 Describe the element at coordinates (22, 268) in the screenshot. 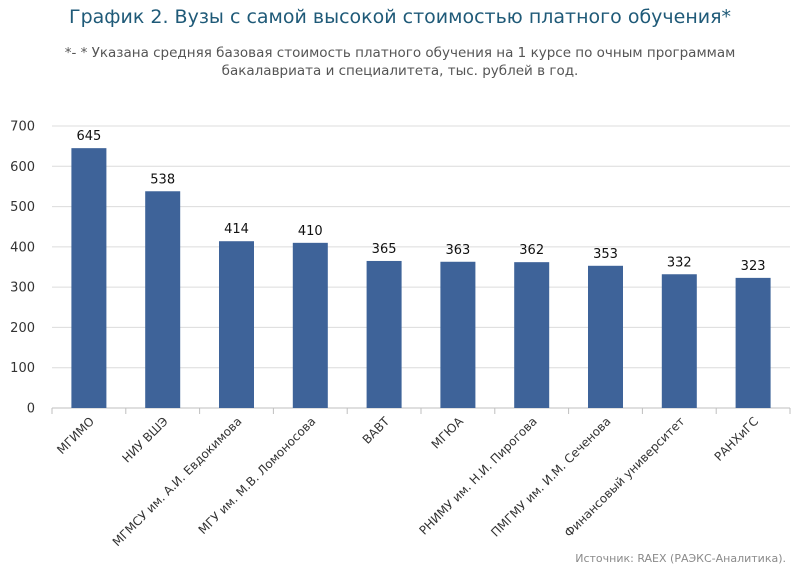

I see `y-axis-ticks: 0 100 200 300 400 500 600 700` at that location.